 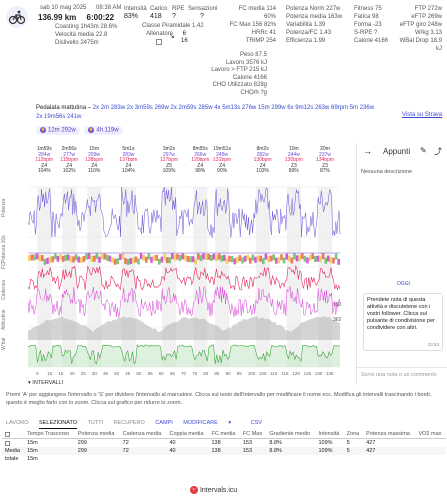 I want to click on activity-distance: 136.99 km, so click(x=57, y=17).